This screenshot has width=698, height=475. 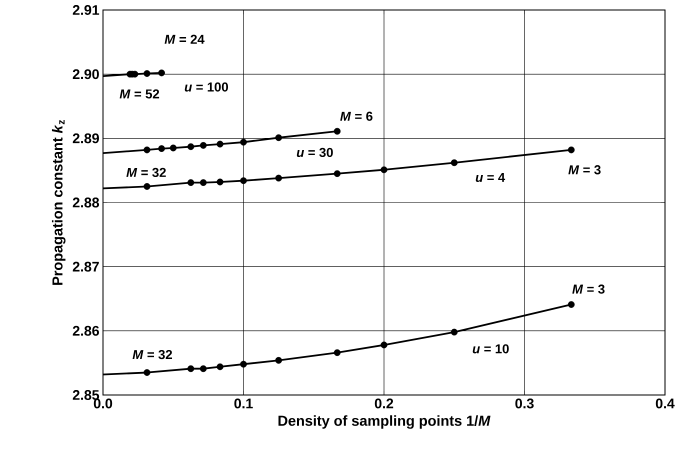 I want to click on x-tick-label: 0.2, so click(x=384, y=403).